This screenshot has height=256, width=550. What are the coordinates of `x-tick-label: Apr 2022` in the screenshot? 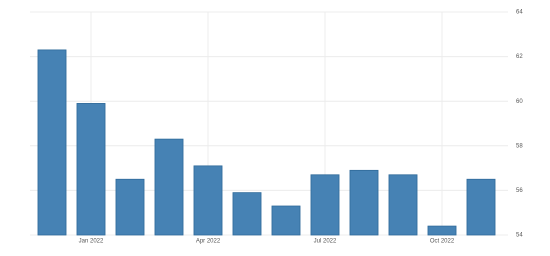 It's located at (208, 242).